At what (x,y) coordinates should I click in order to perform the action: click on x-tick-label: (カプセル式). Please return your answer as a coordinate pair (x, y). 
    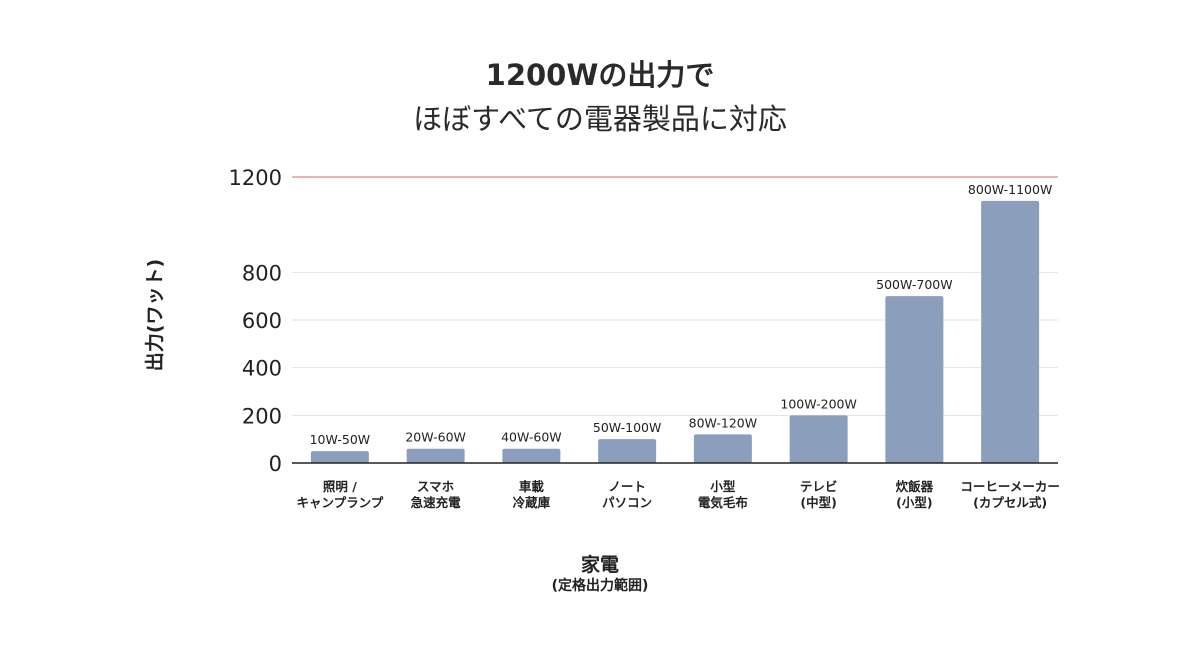
    Looking at the image, I should click on (1010, 502).